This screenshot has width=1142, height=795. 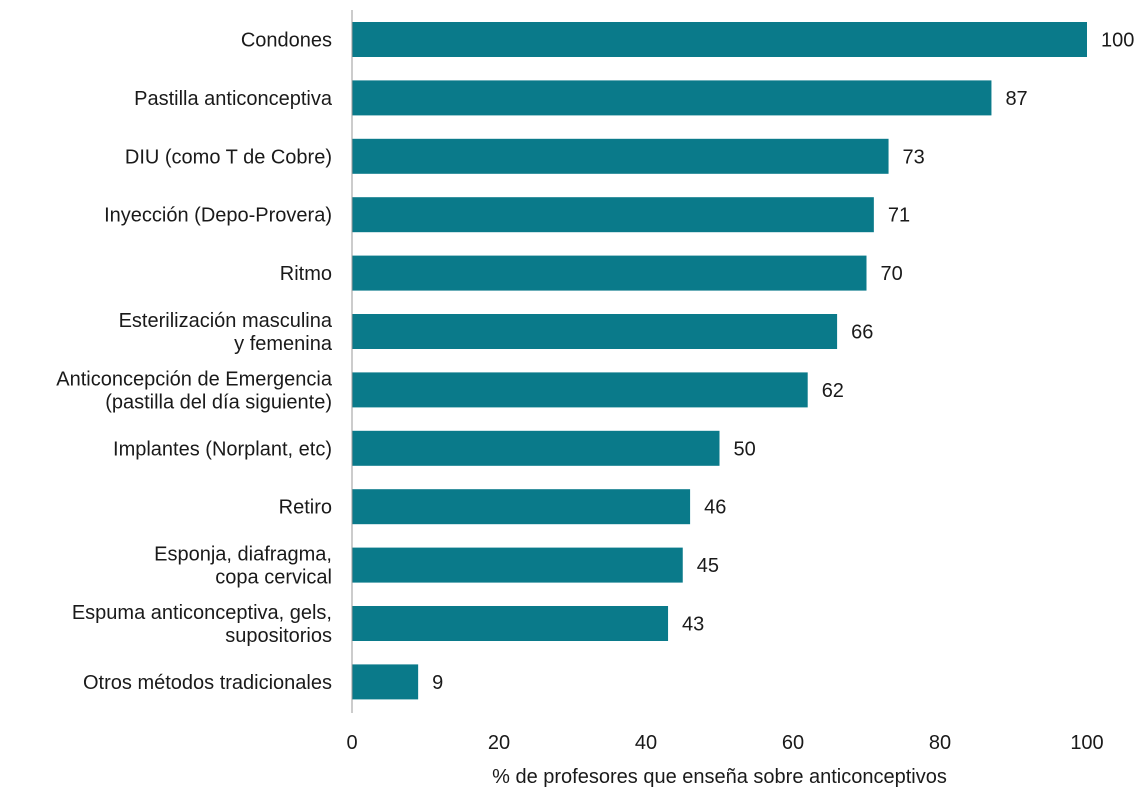 What do you see at coordinates (724, 743) in the screenshot?
I see `x-ticks-group: 0 20 40 60 80 100` at bounding box center [724, 743].